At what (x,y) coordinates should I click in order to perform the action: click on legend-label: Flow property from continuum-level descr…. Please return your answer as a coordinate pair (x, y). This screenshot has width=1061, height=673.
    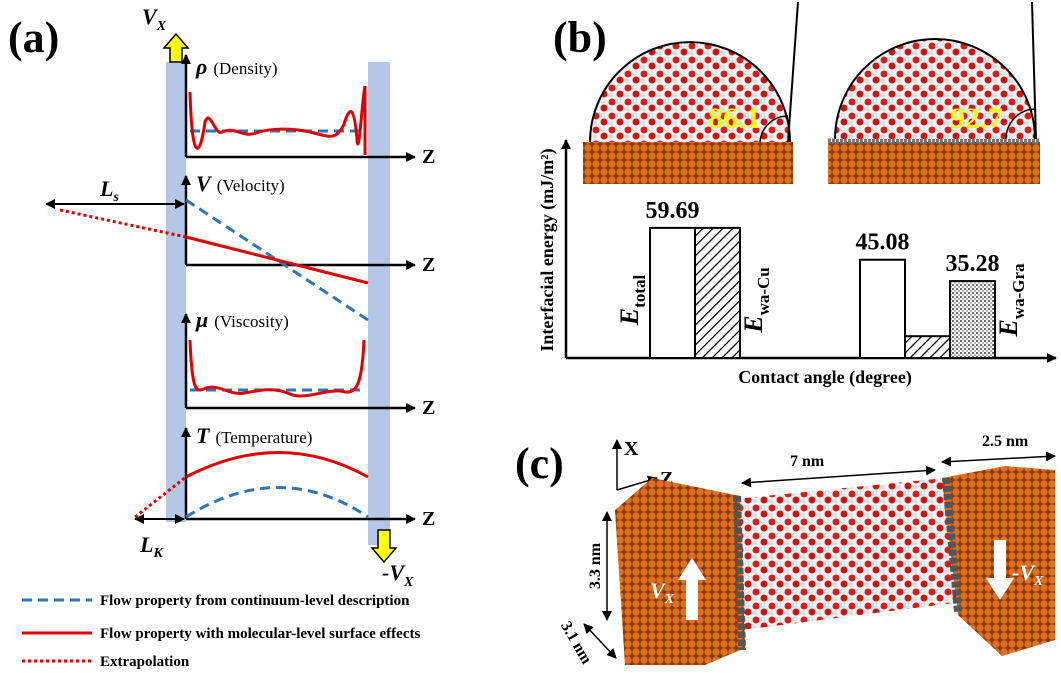
    Looking at the image, I should click on (255, 601).